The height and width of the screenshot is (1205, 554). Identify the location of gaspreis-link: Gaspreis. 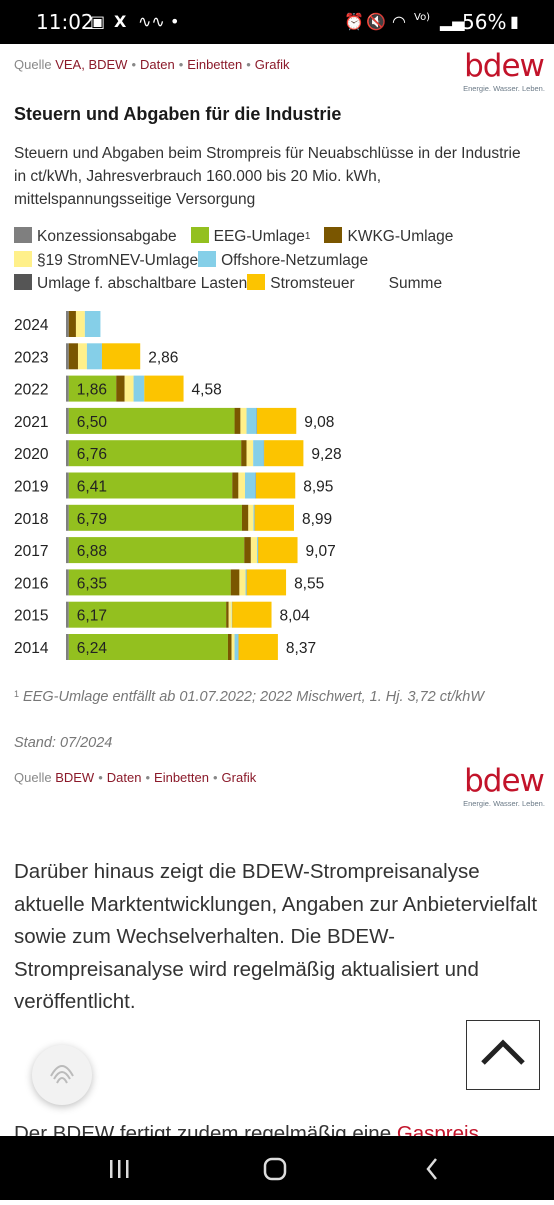
(438, 1129).